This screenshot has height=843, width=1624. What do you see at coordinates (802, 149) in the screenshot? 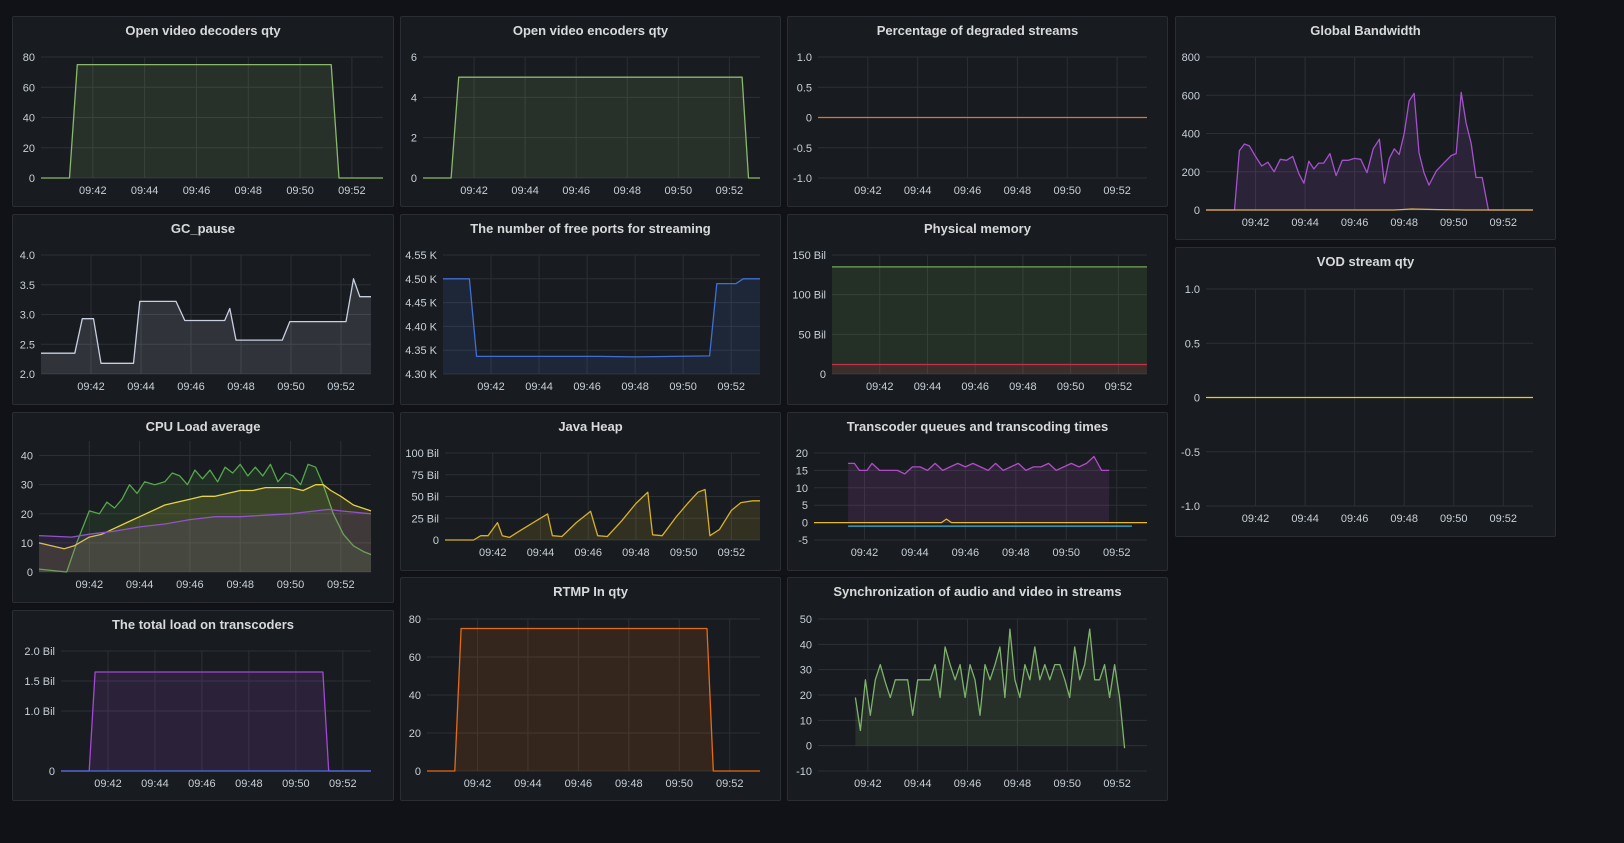
I see `y-tick-label: -0.5` at bounding box center [802, 149].